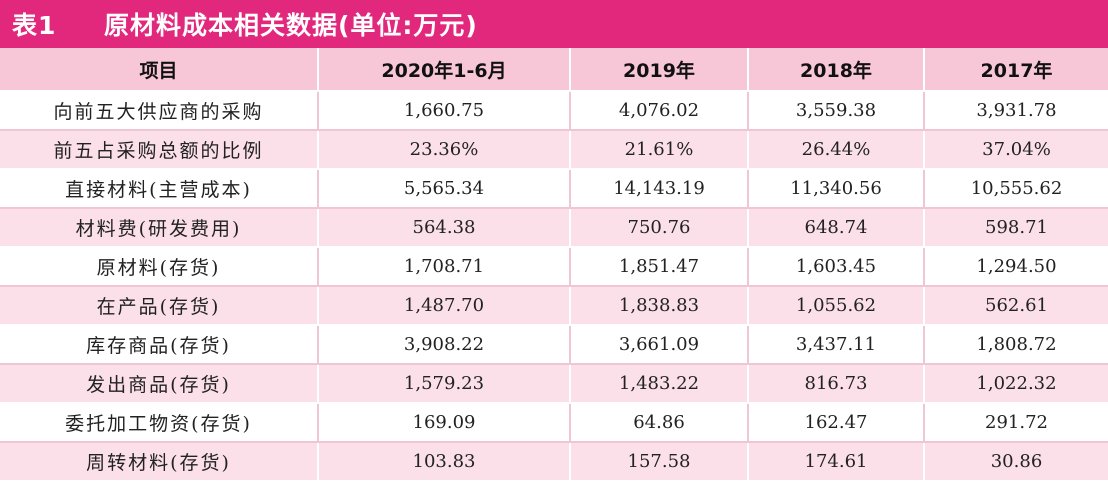 This screenshot has width=1108, height=488. I want to click on cell-value: 1,851.47, so click(659, 267).